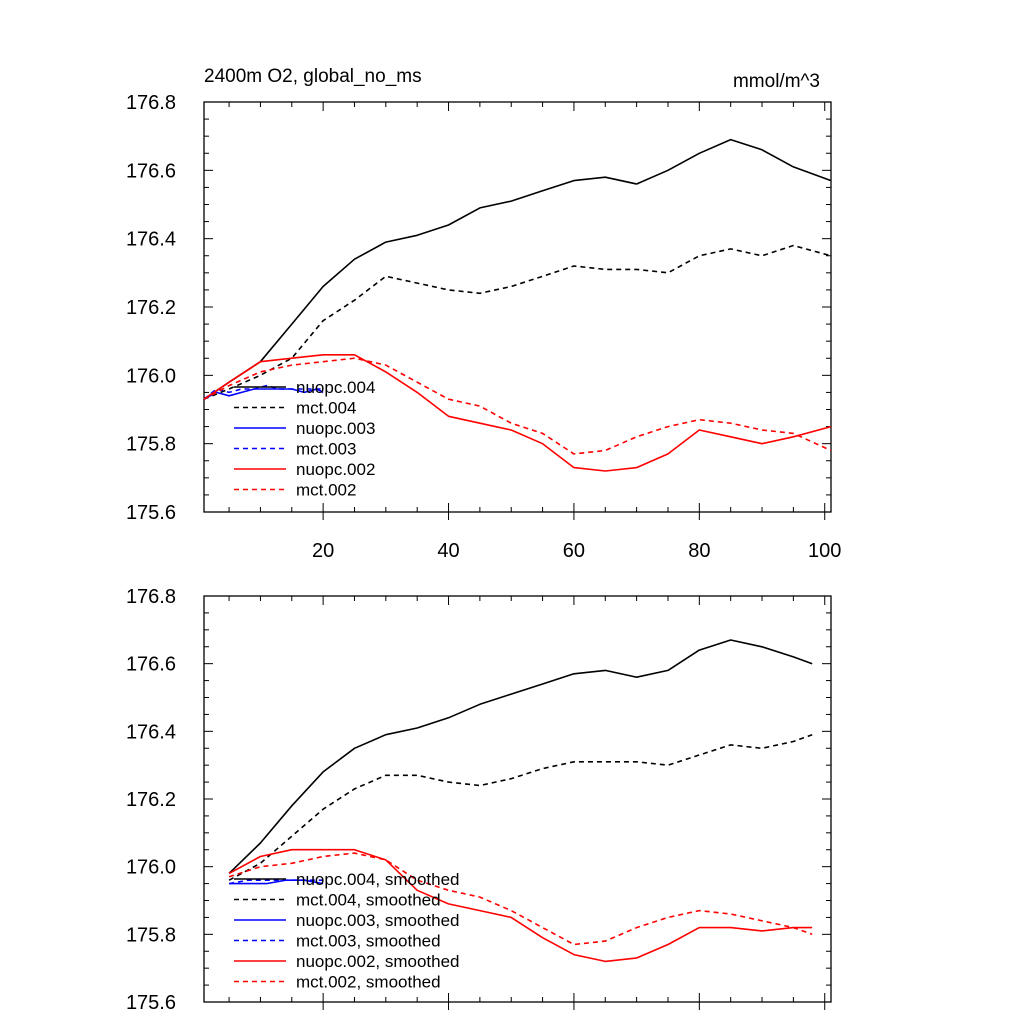  I want to click on x-tick-label: 80, so click(699, 551).